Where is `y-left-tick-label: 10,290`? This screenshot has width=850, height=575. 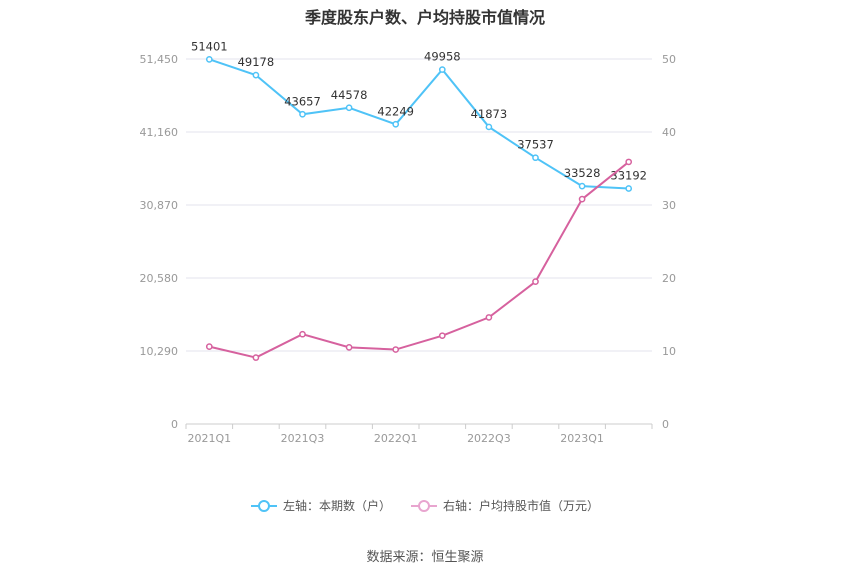
y-left-tick-label: 10,290 is located at coordinates (159, 351).